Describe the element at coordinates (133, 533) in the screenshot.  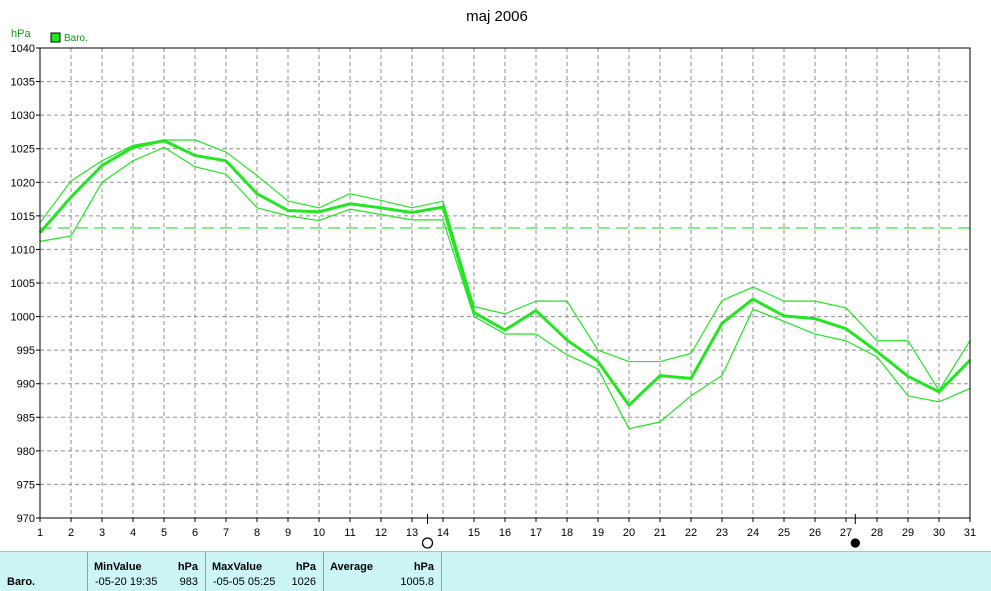
I see `x-tick-label: 4` at that location.